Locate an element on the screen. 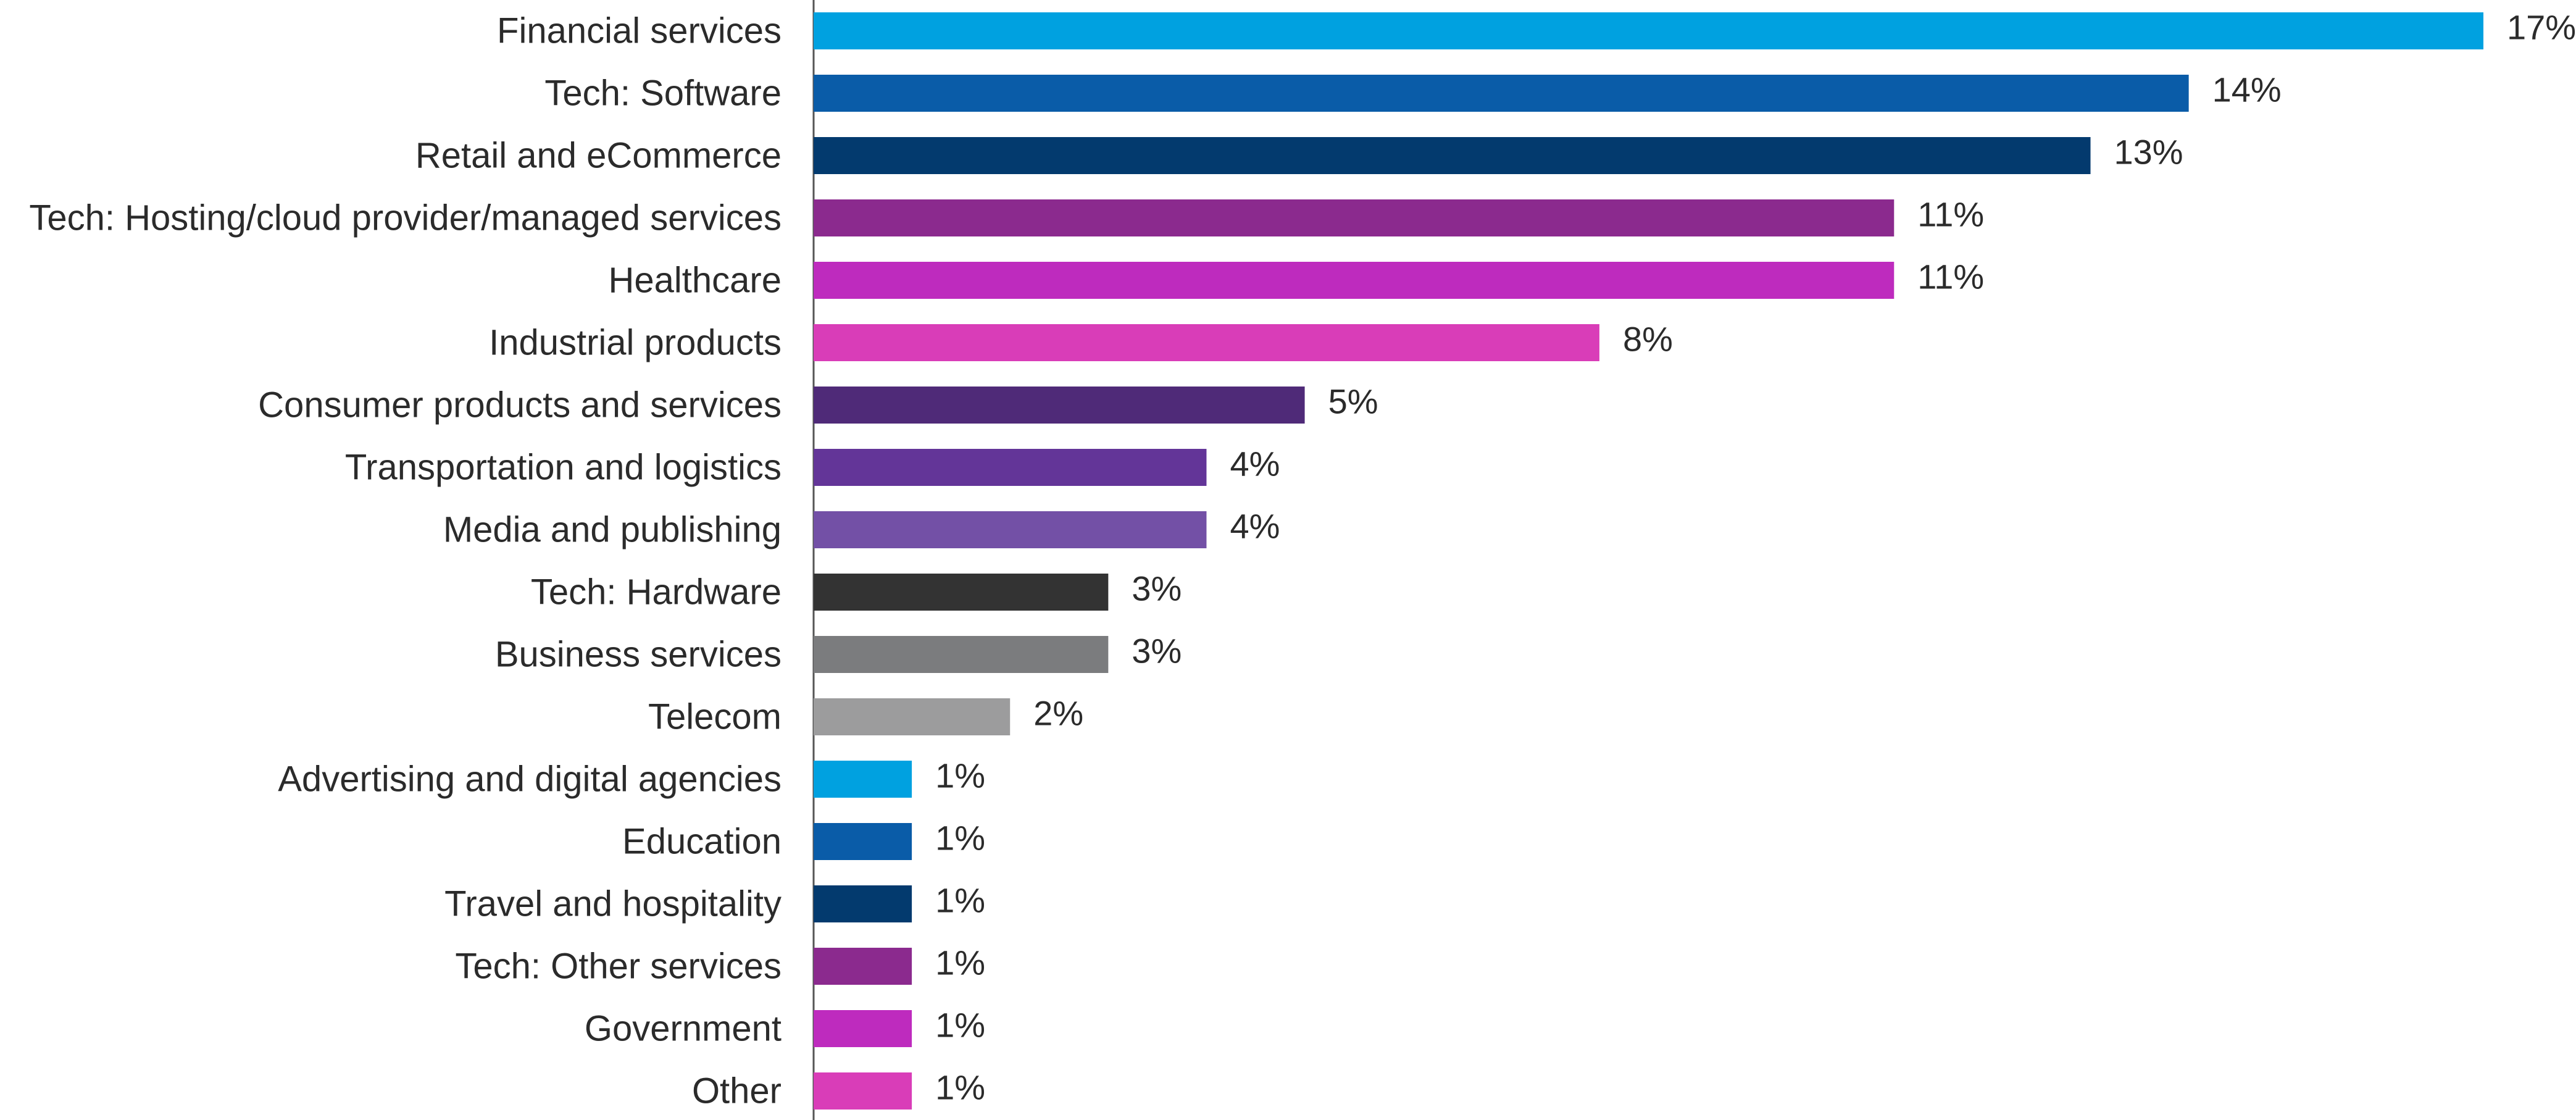  value-label: 13% is located at coordinates (2148, 152).